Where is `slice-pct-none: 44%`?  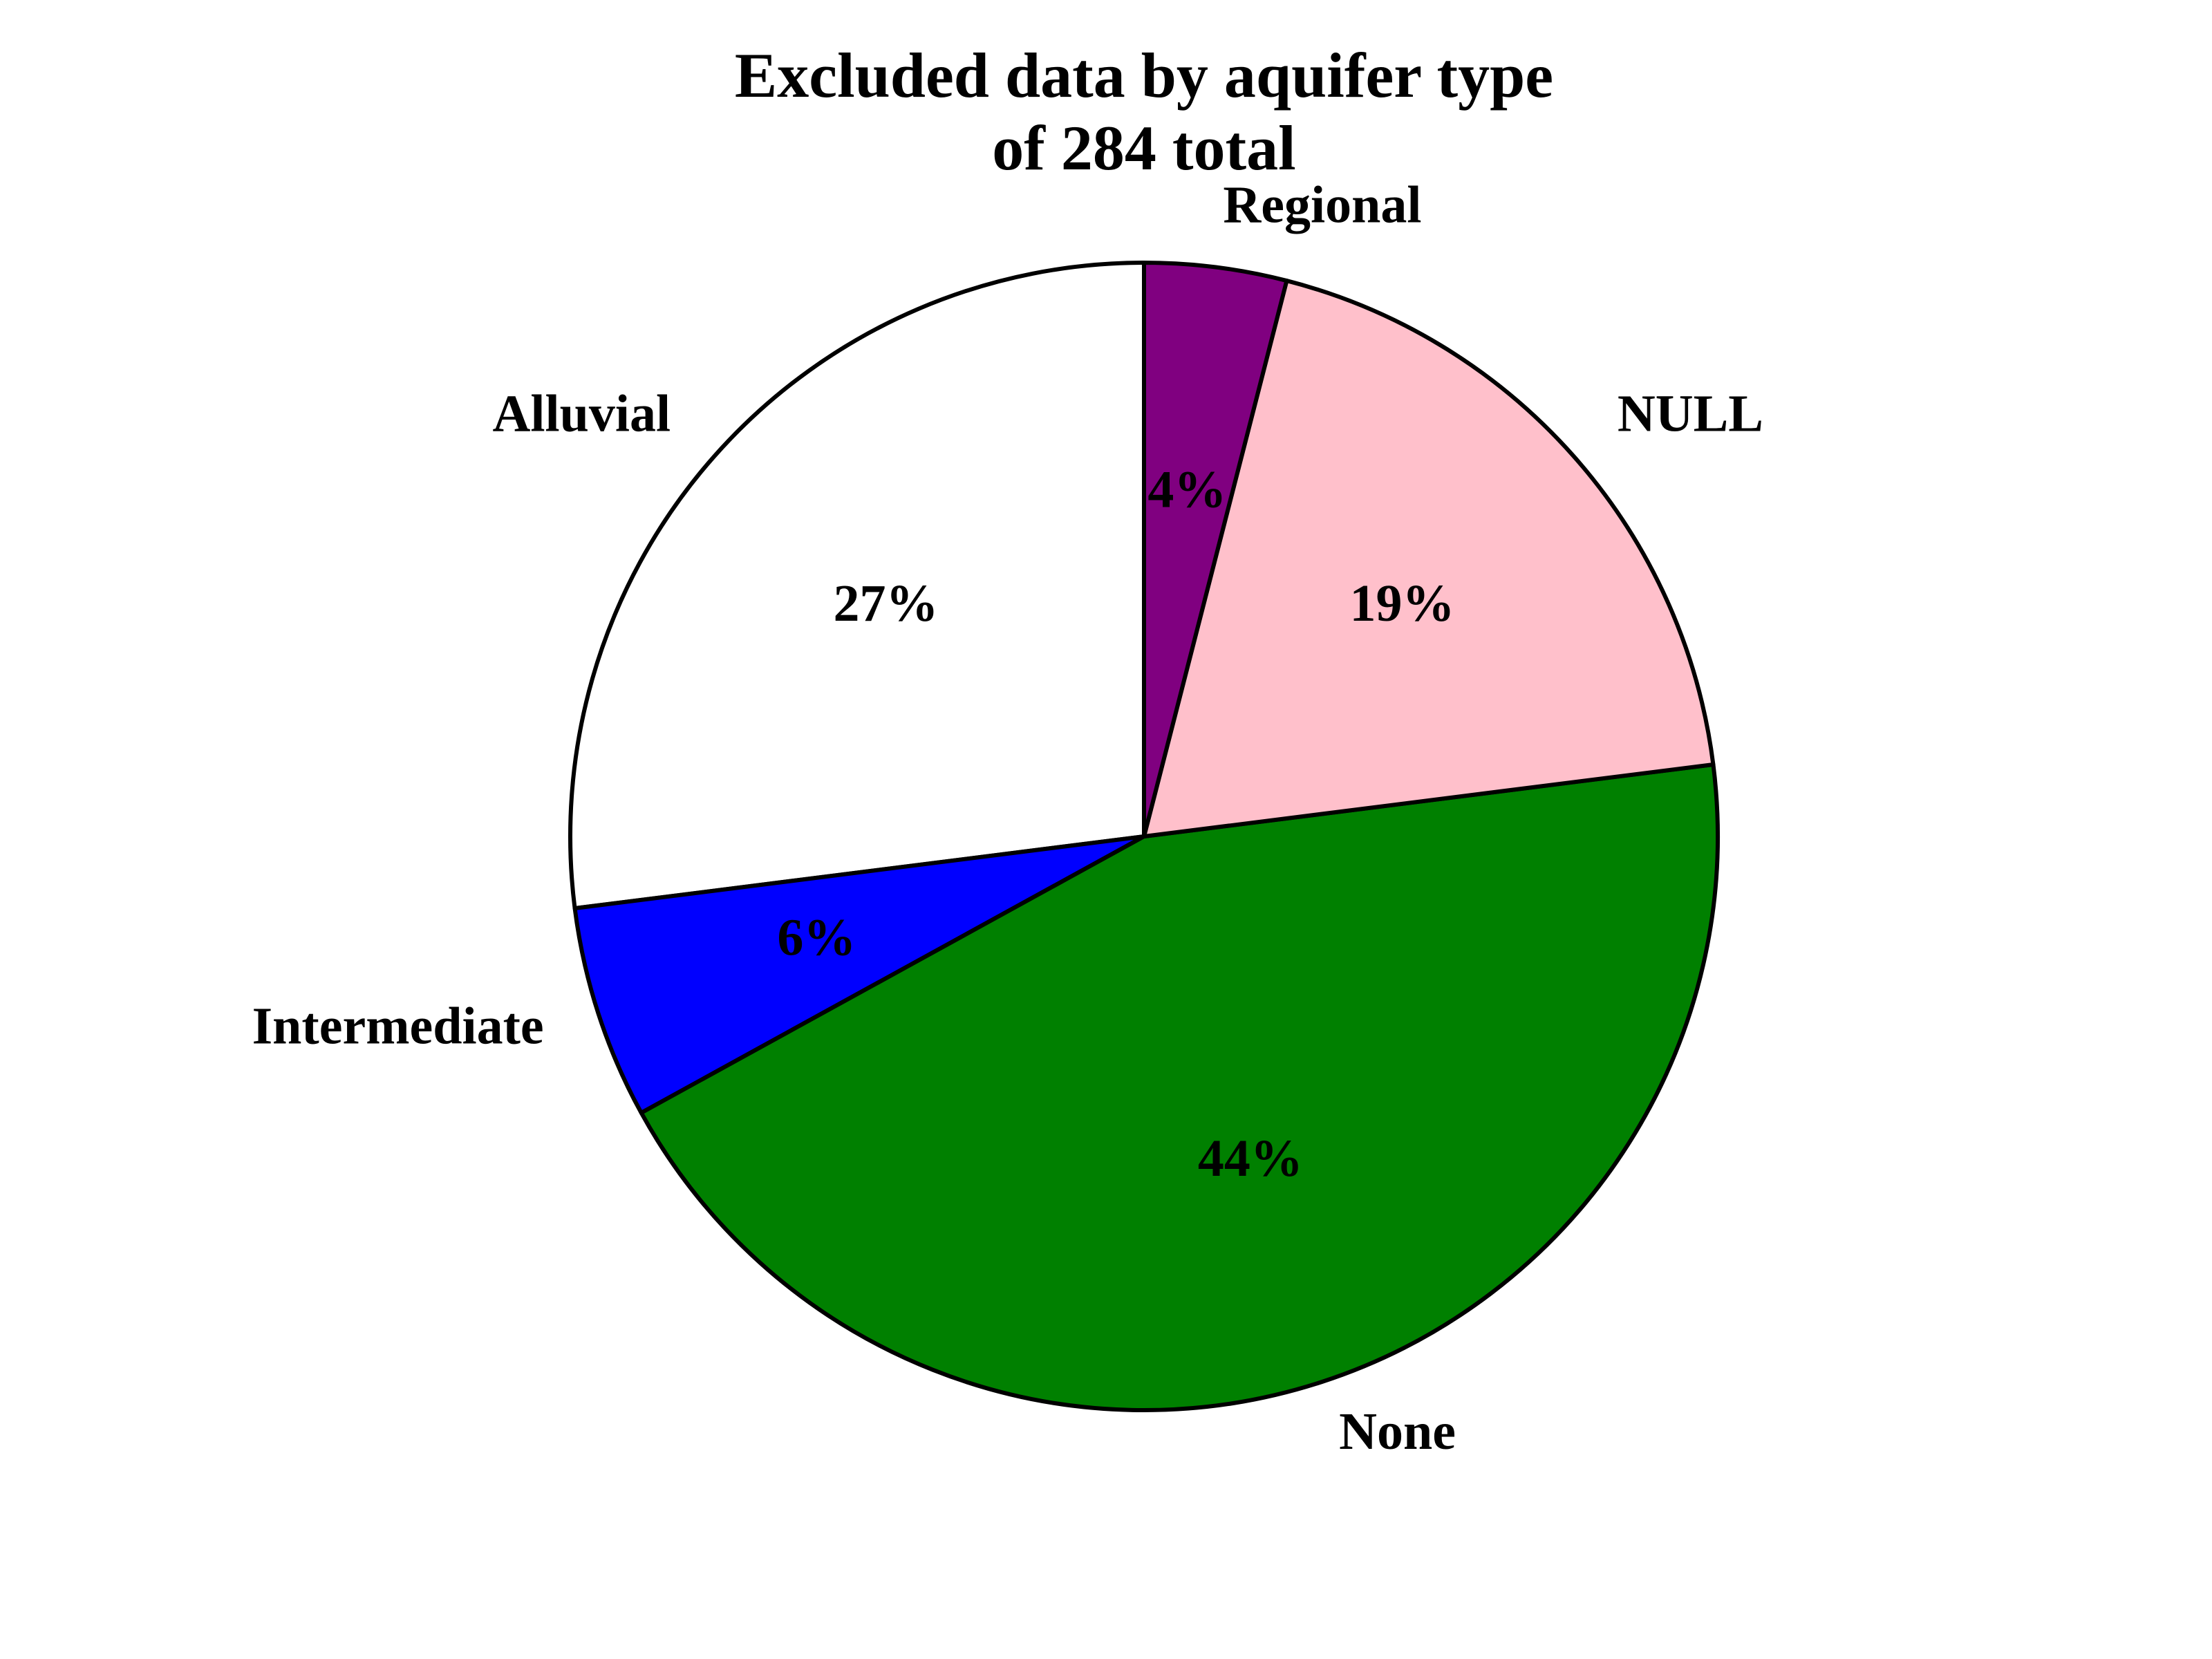
slice-pct-none: 44% is located at coordinates (1250, 1159).